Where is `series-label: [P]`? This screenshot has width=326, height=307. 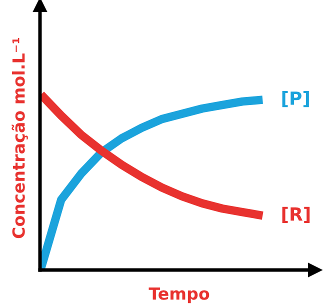 series-label: [P] is located at coordinates (295, 99).